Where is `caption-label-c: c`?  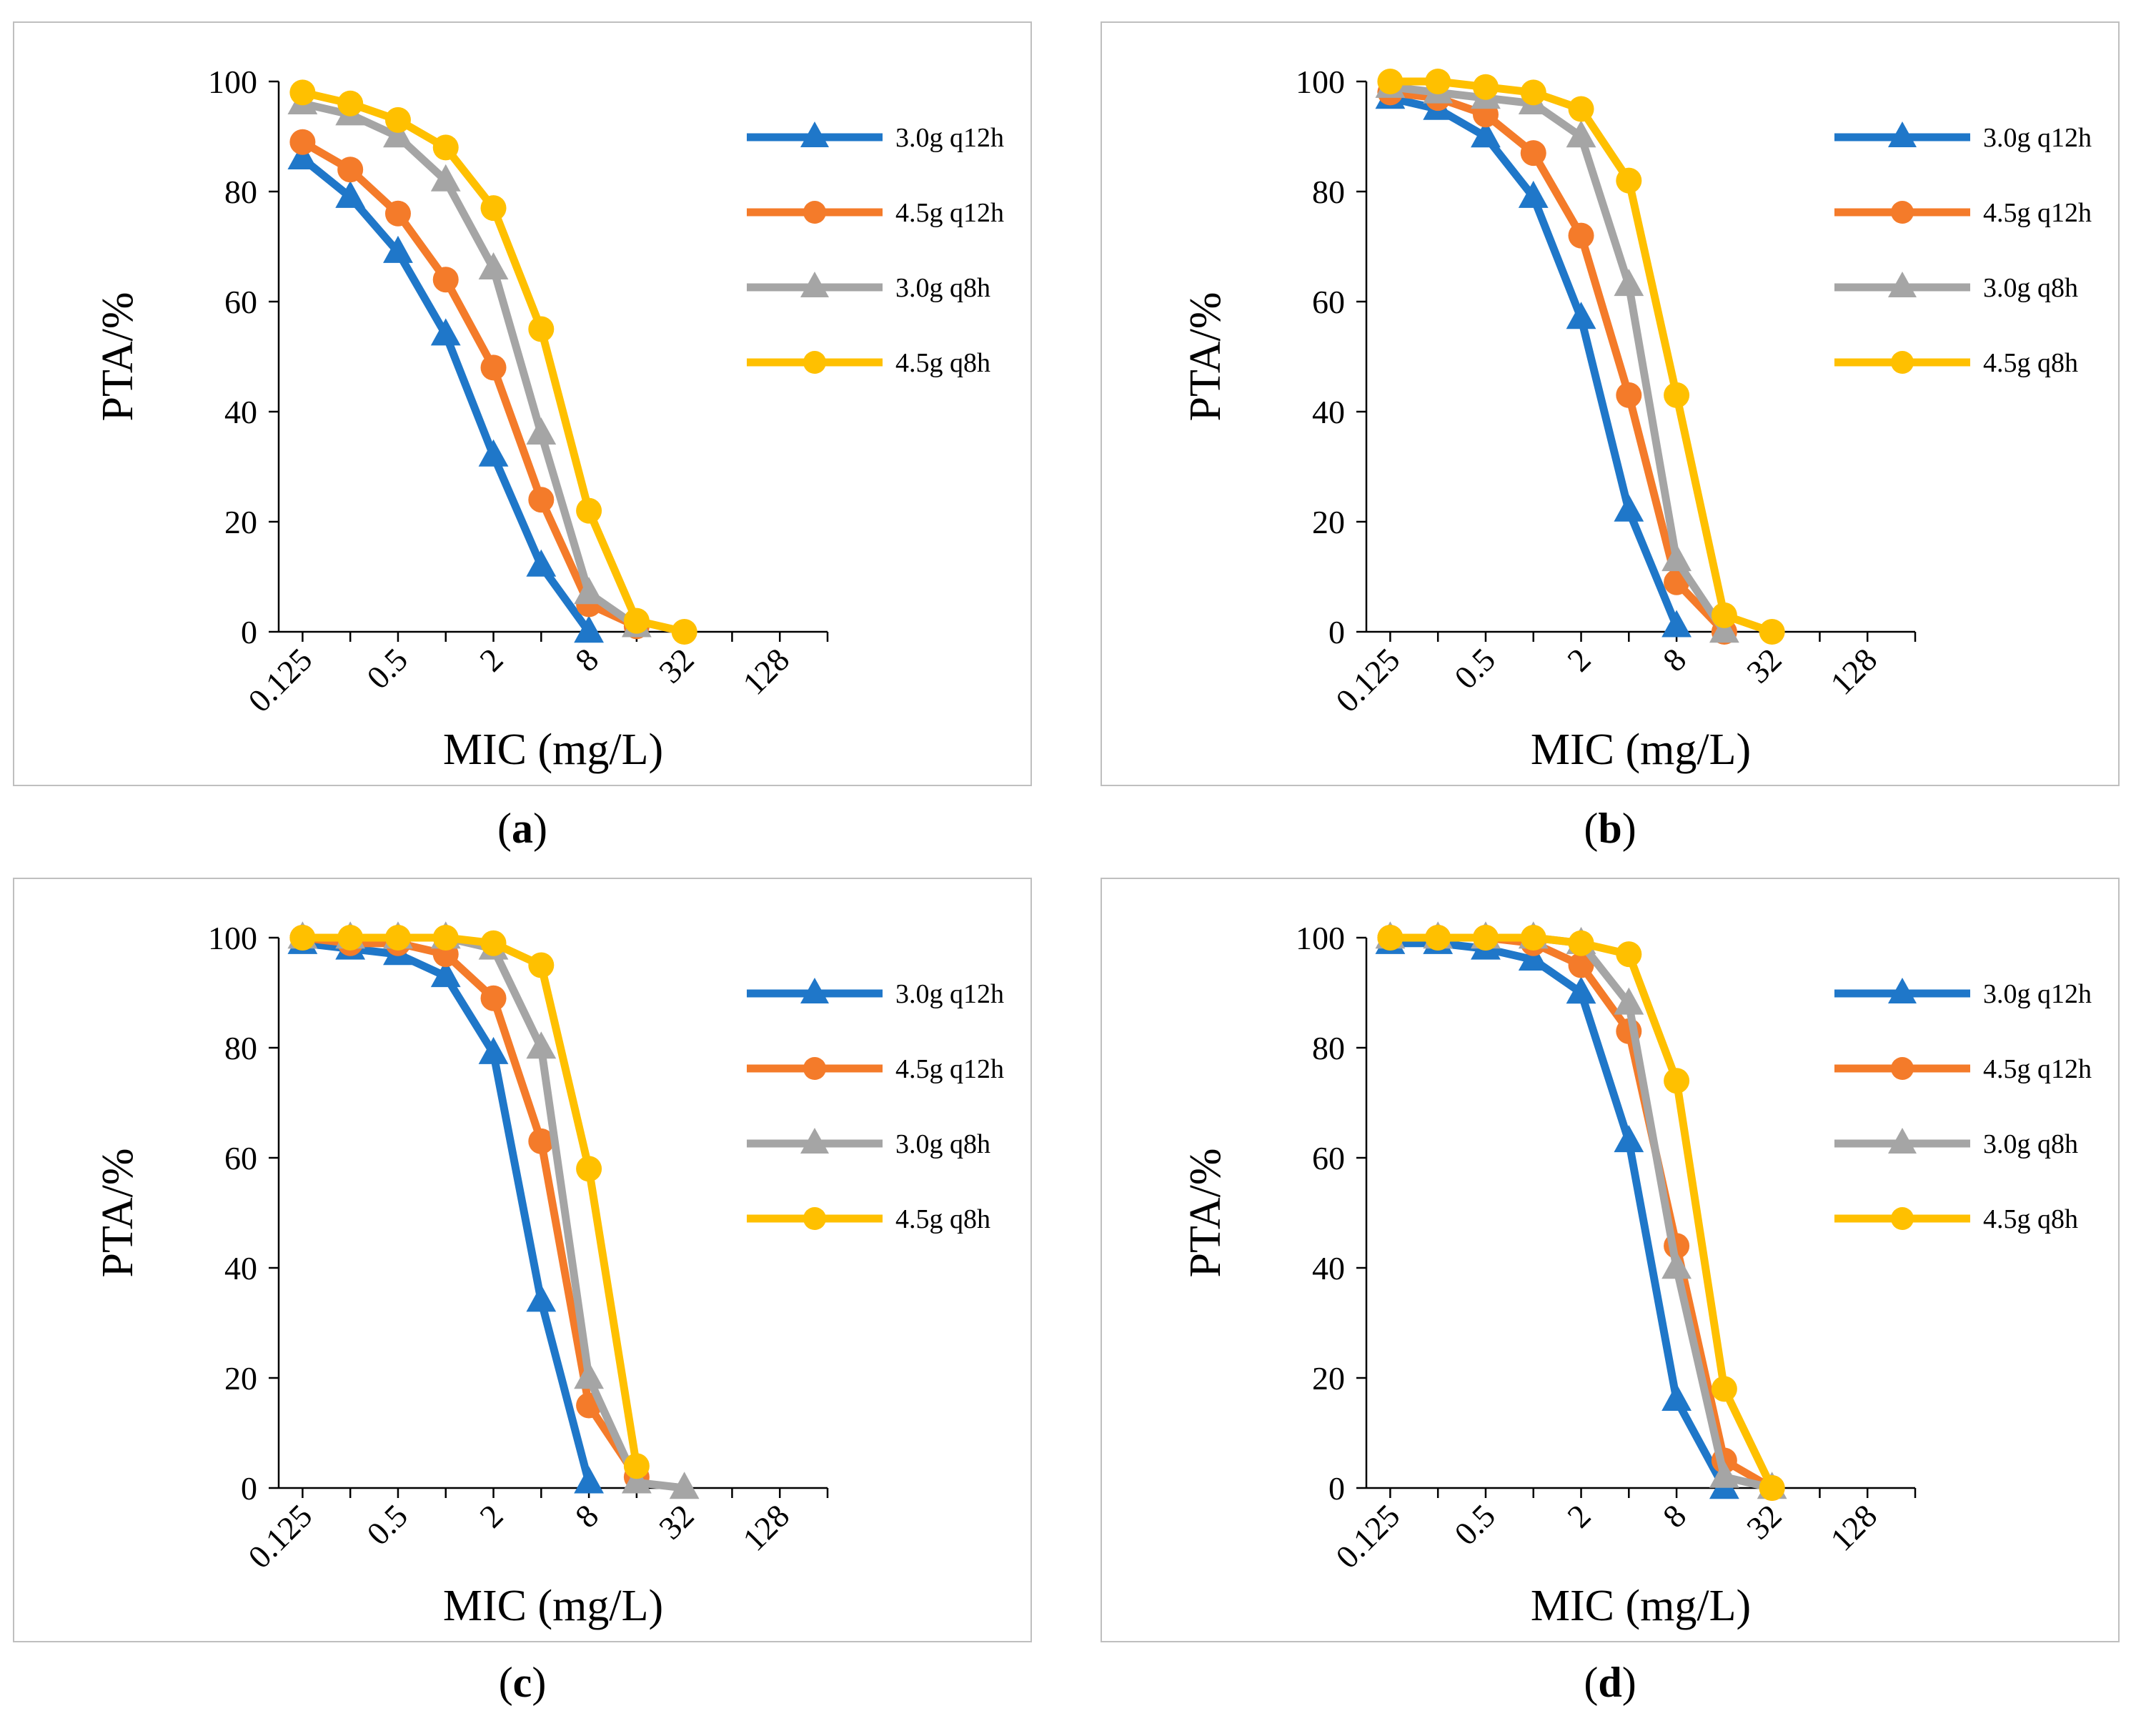 caption-label-c: c is located at coordinates (522, 1682).